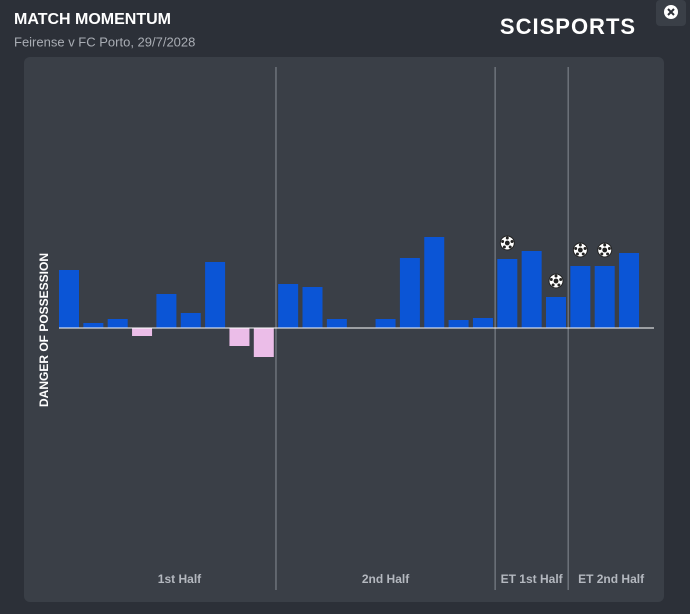 The height and width of the screenshot is (614, 690). What do you see at coordinates (180, 579) in the screenshot?
I see `period-label: 1st Half` at bounding box center [180, 579].